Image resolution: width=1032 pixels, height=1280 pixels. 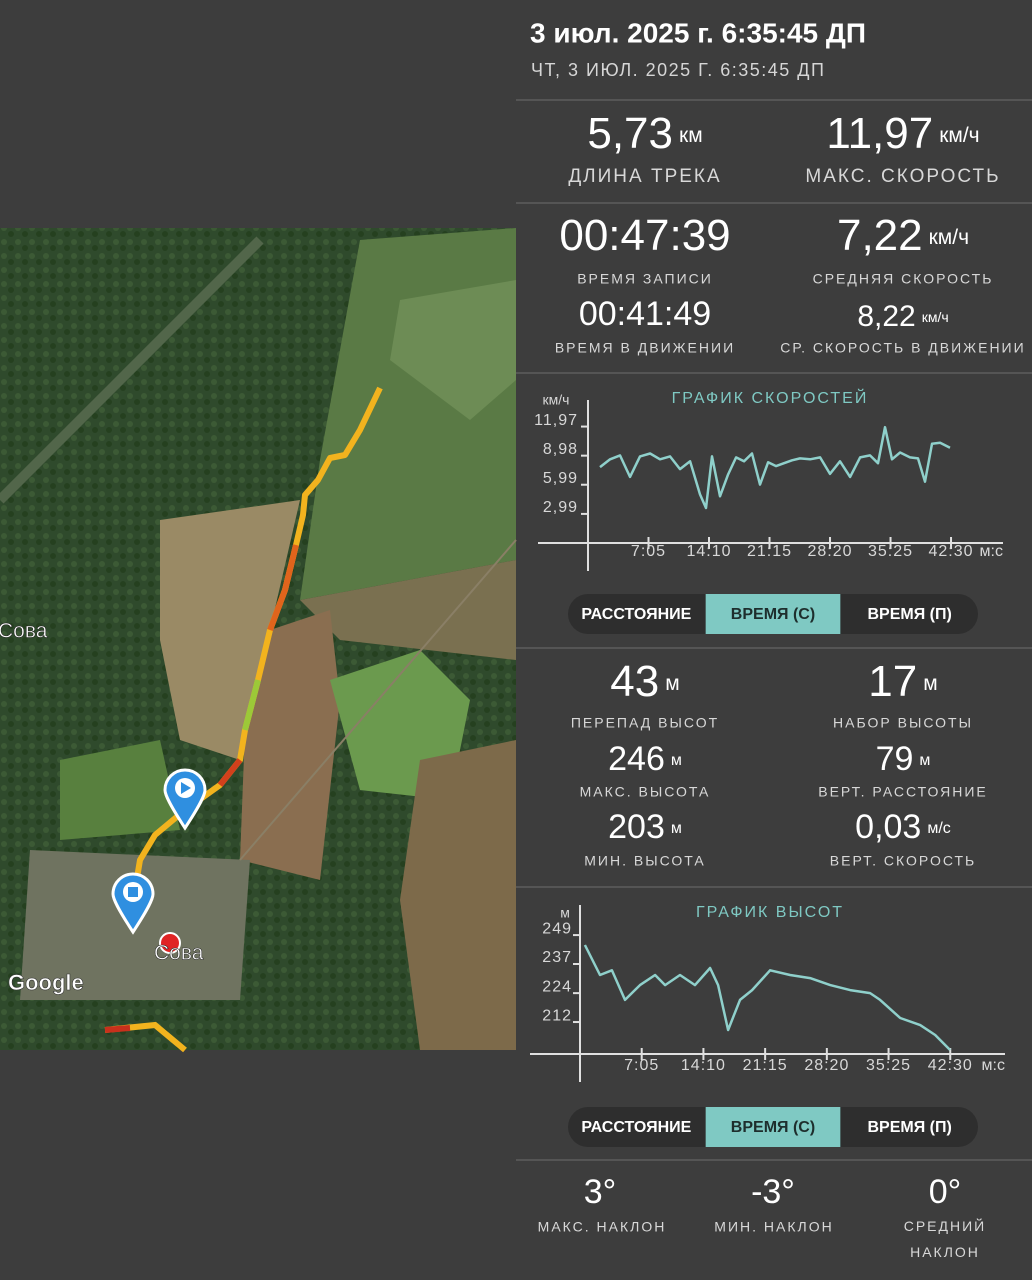 I want to click on slope-value: -3°, so click(x=773, y=1192).